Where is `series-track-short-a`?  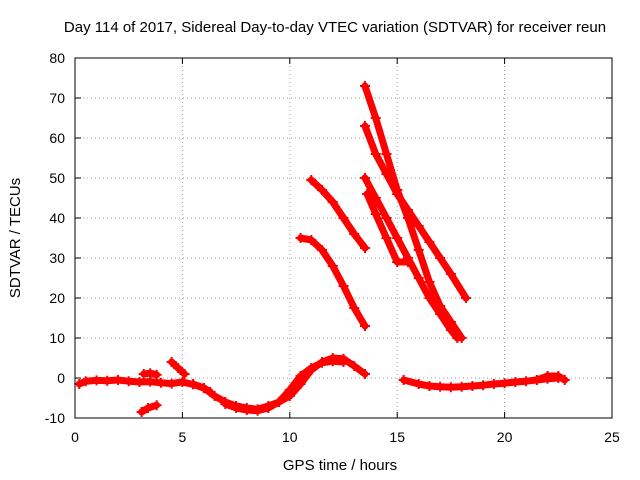 series-track-short-a is located at coordinates (150, 374).